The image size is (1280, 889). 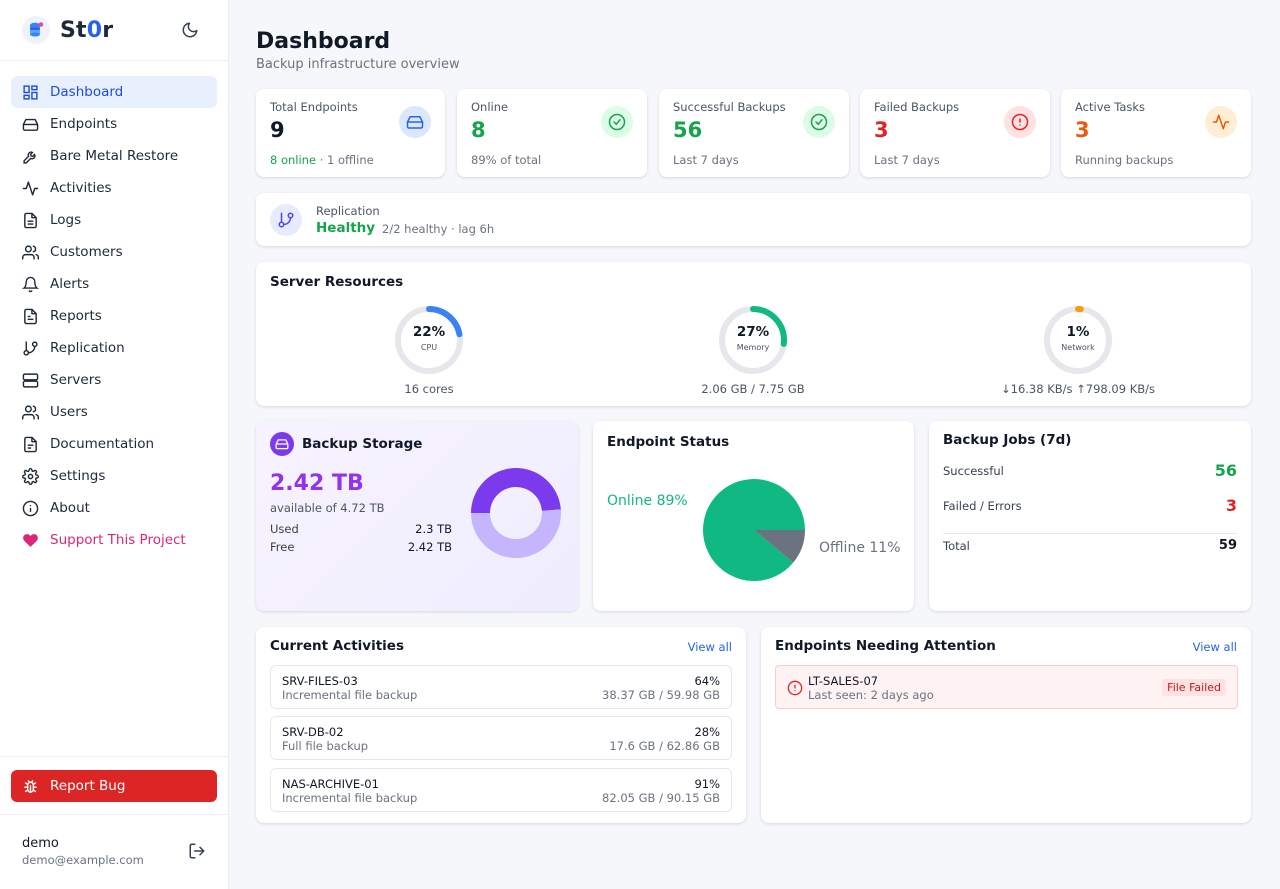 What do you see at coordinates (114, 316) in the screenshot?
I see `sidebar-item-reports: Reports` at bounding box center [114, 316].